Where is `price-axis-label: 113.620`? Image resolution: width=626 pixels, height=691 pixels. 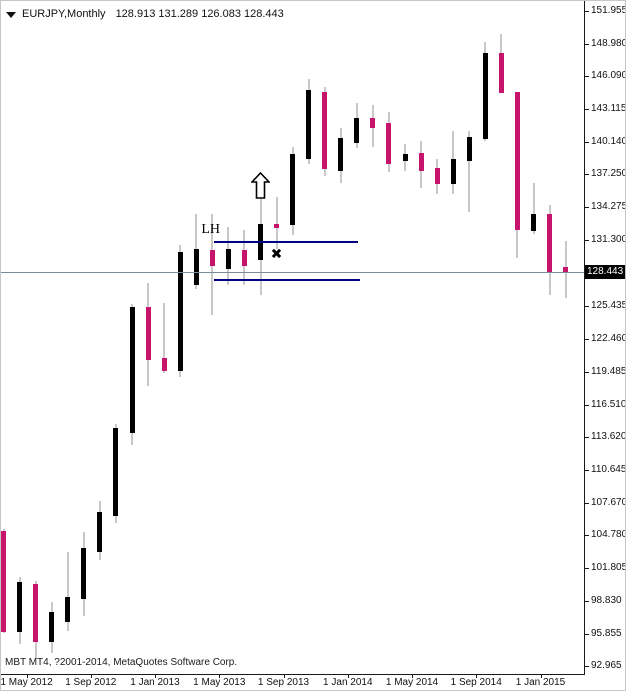 price-axis-label: 113.620 is located at coordinates (608, 436).